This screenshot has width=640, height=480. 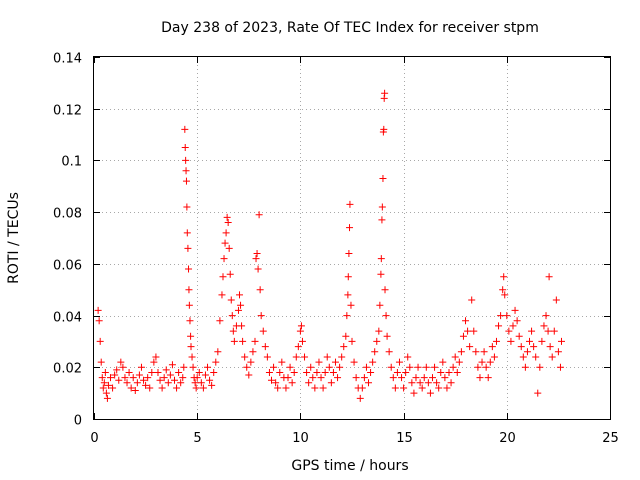 I want to click on y-tick-label: 0.12, so click(x=67, y=111).